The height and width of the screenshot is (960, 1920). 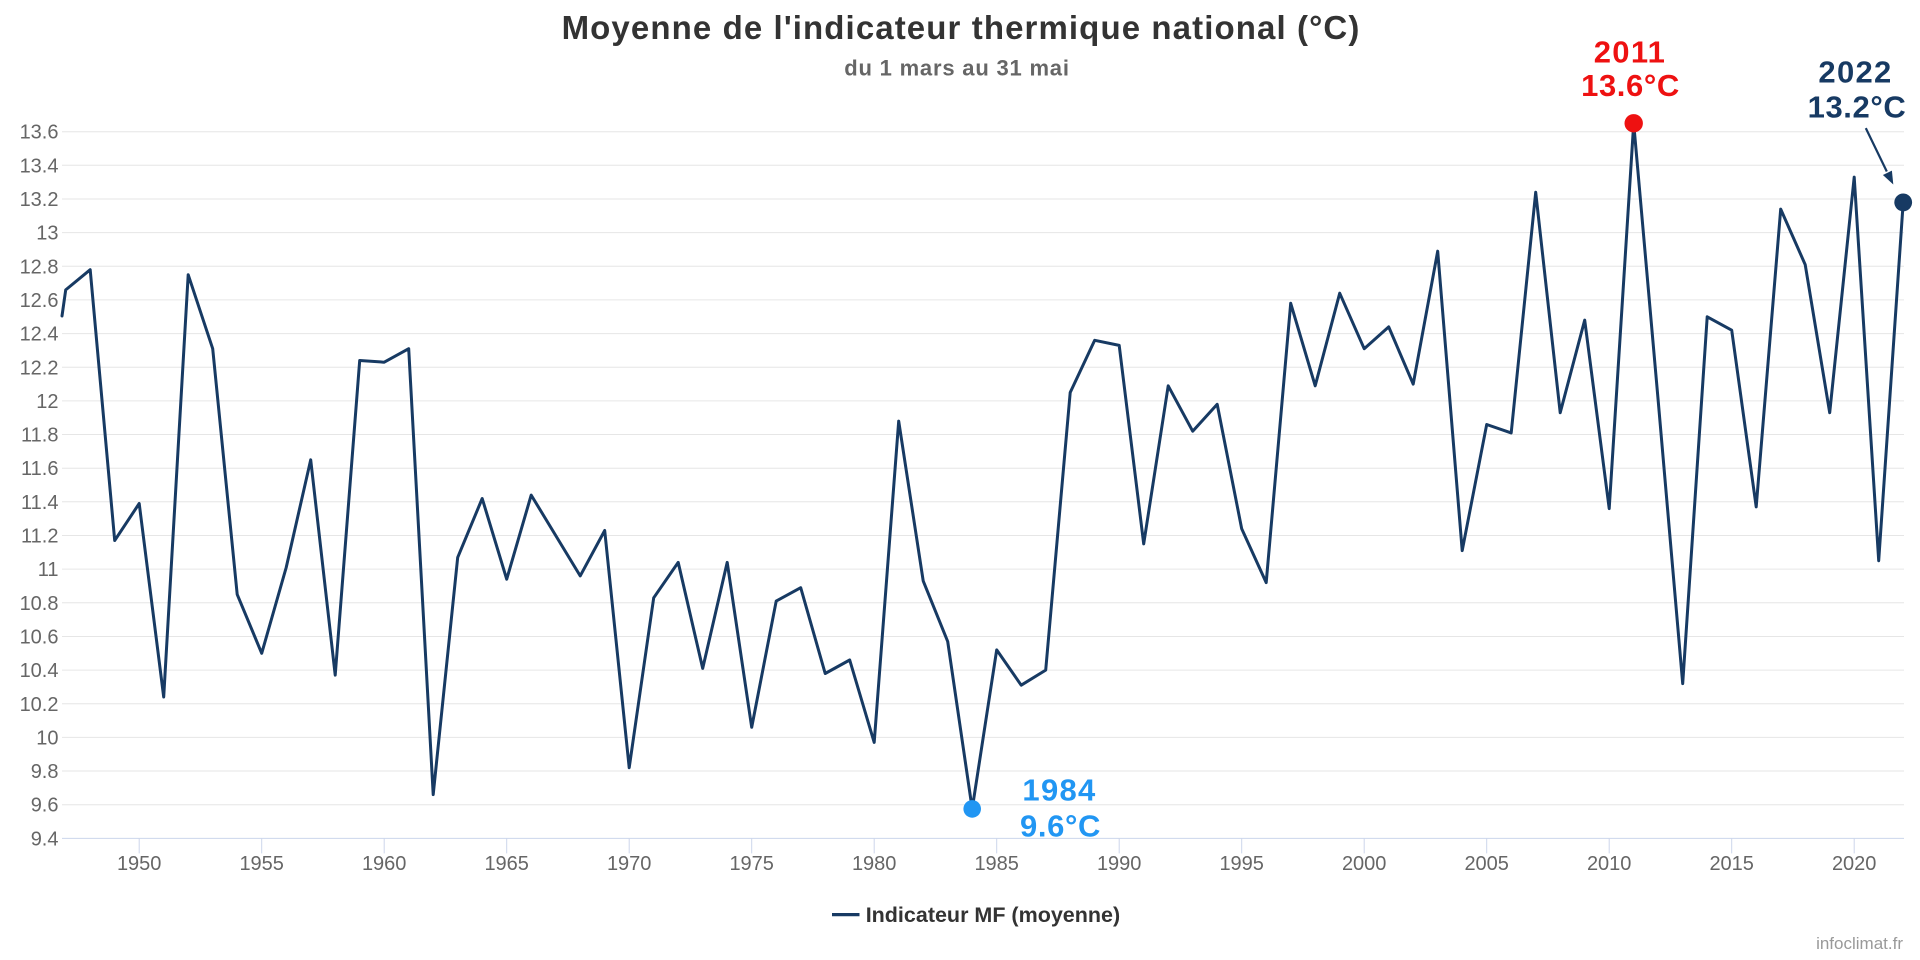 I want to click on svg-text: 2011, so click(x=1630, y=51).